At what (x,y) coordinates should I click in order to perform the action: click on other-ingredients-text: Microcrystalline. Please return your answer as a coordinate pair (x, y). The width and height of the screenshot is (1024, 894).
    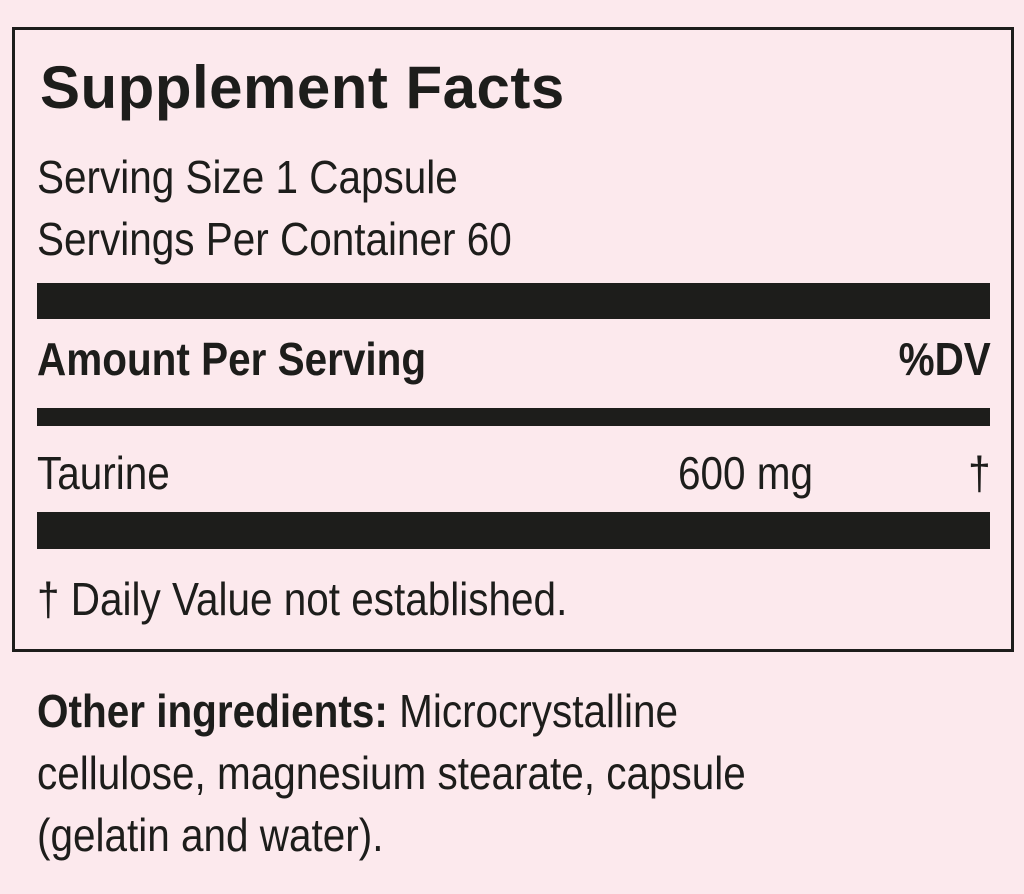
    Looking at the image, I should click on (533, 711).